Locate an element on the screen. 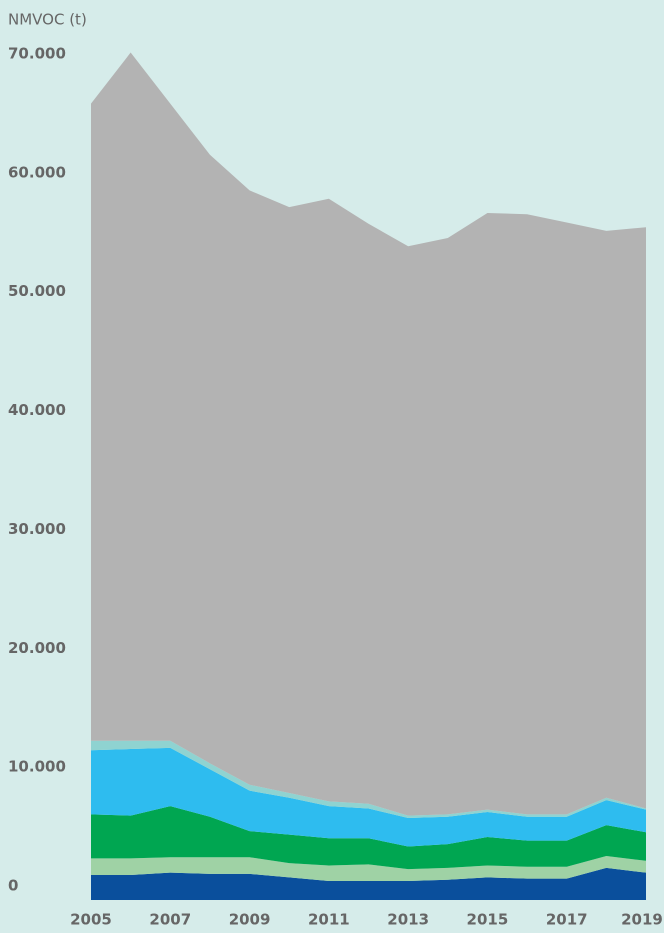  y-tick-label: 20.000 is located at coordinates (37, 648).